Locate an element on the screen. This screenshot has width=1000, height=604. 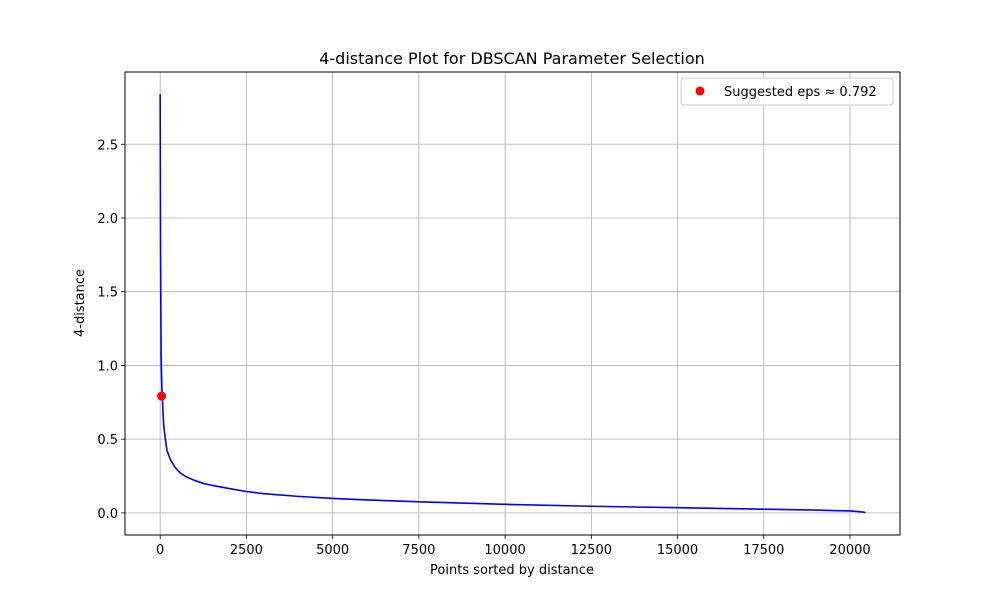
x-tick-label: 12500 is located at coordinates (591, 550).